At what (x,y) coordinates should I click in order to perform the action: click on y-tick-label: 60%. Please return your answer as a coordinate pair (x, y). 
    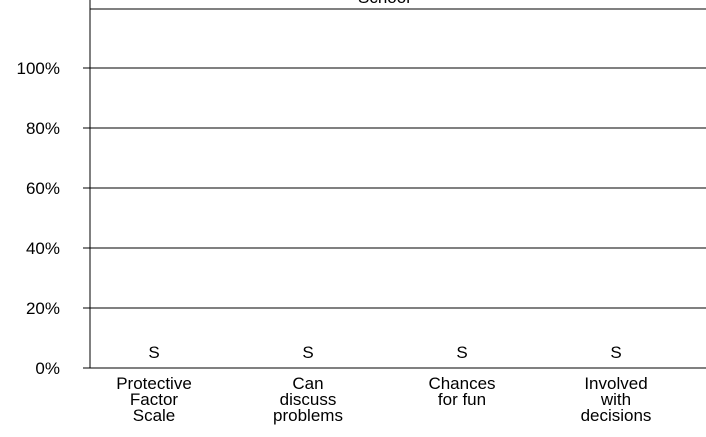
    Looking at the image, I should click on (43, 188).